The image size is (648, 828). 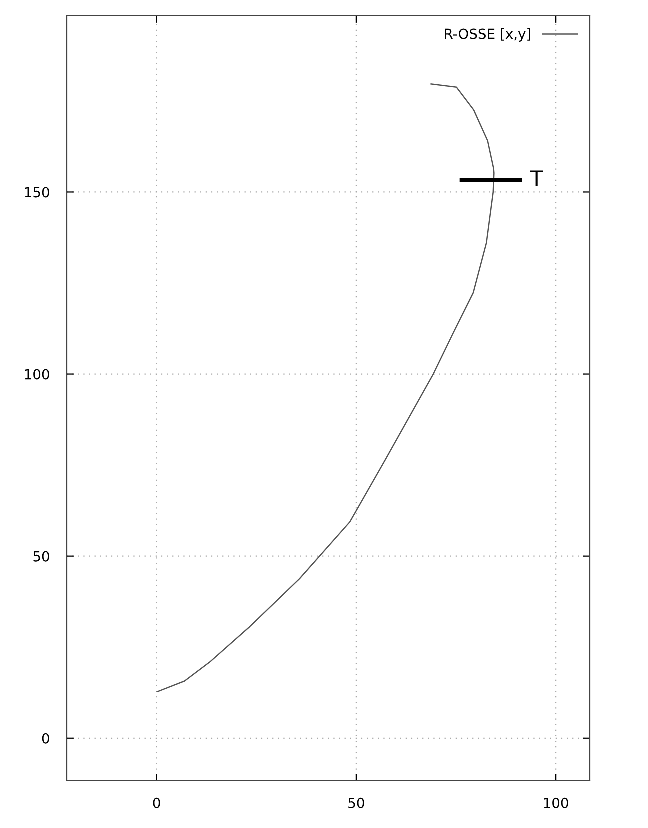 What do you see at coordinates (42, 556) in the screenshot?
I see `y-tick-label: 50` at bounding box center [42, 556].